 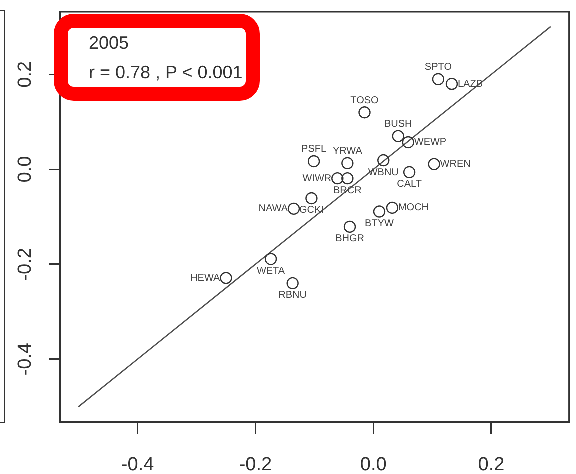 What do you see at coordinates (365, 100) in the screenshot?
I see `annotation: TOSO` at bounding box center [365, 100].